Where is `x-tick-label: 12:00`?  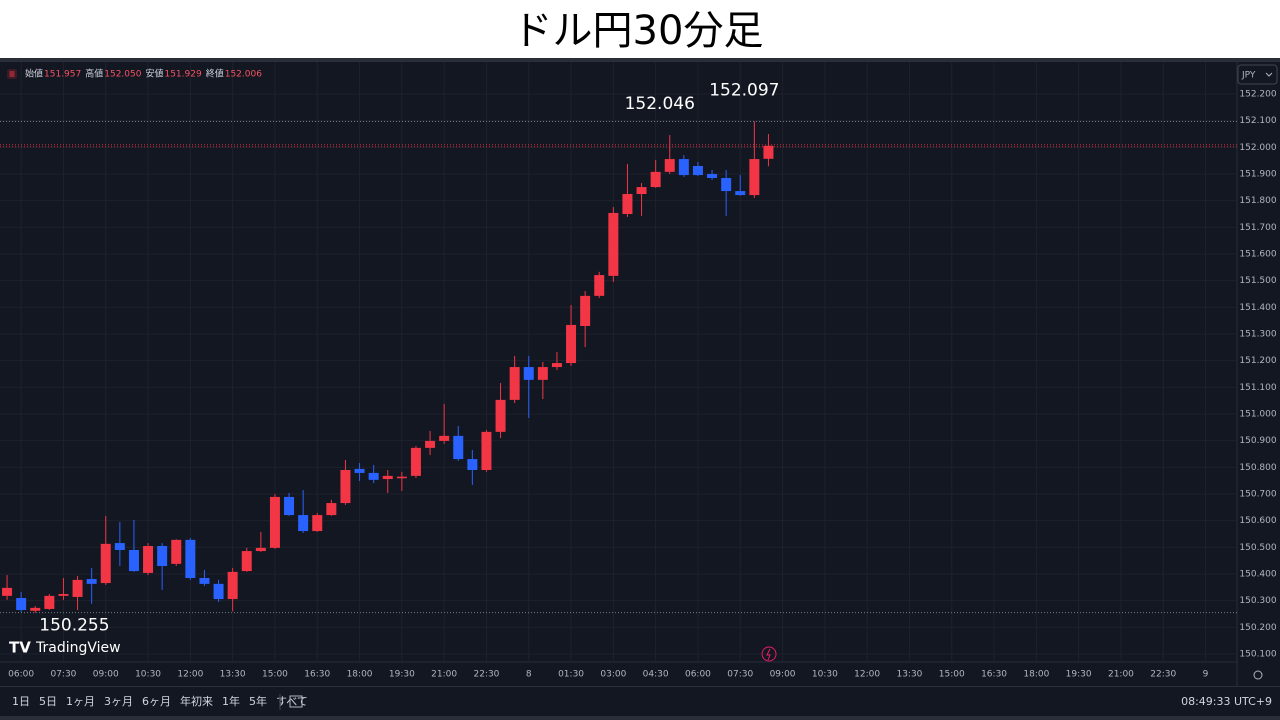 x-tick-label: 12:00 is located at coordinates (867, 675).